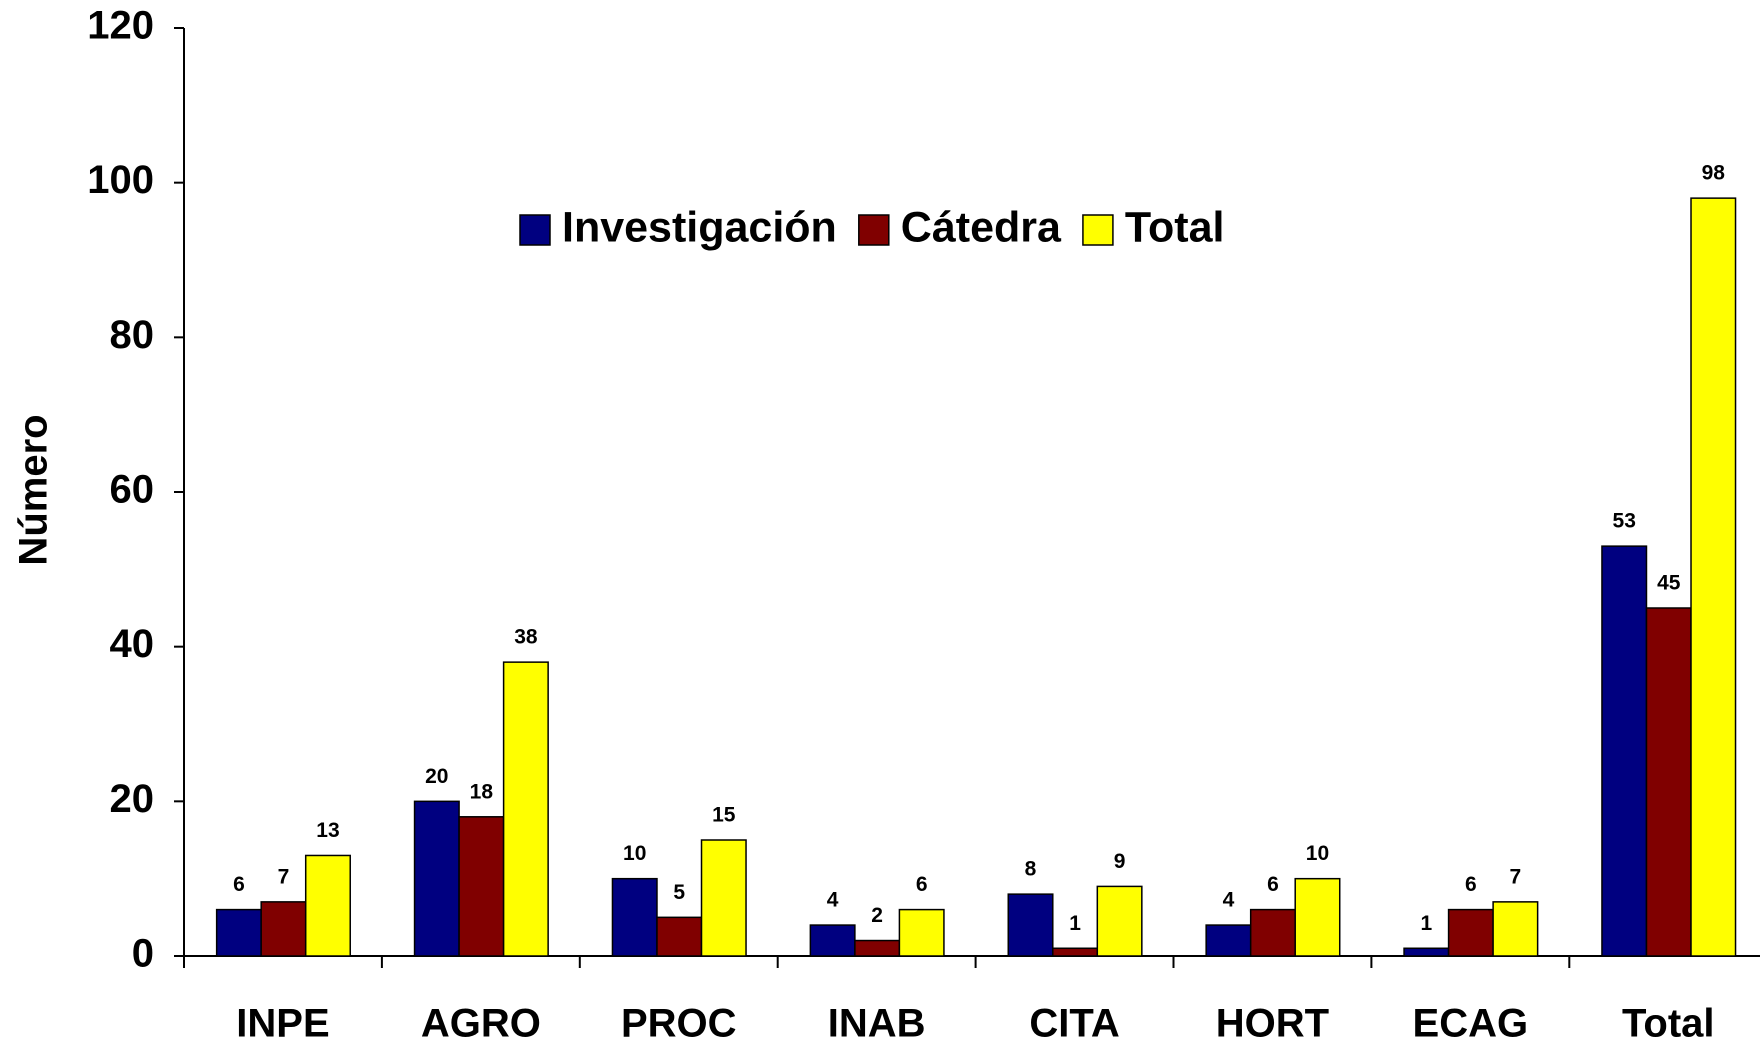 Image resolution: width=1760 pixels, height=1046 pixels. What do you see at coordinates (1471, 1024) in the screenshot?
I see `x-tick-label: ECAG` at bounding box center [1471, 1024].